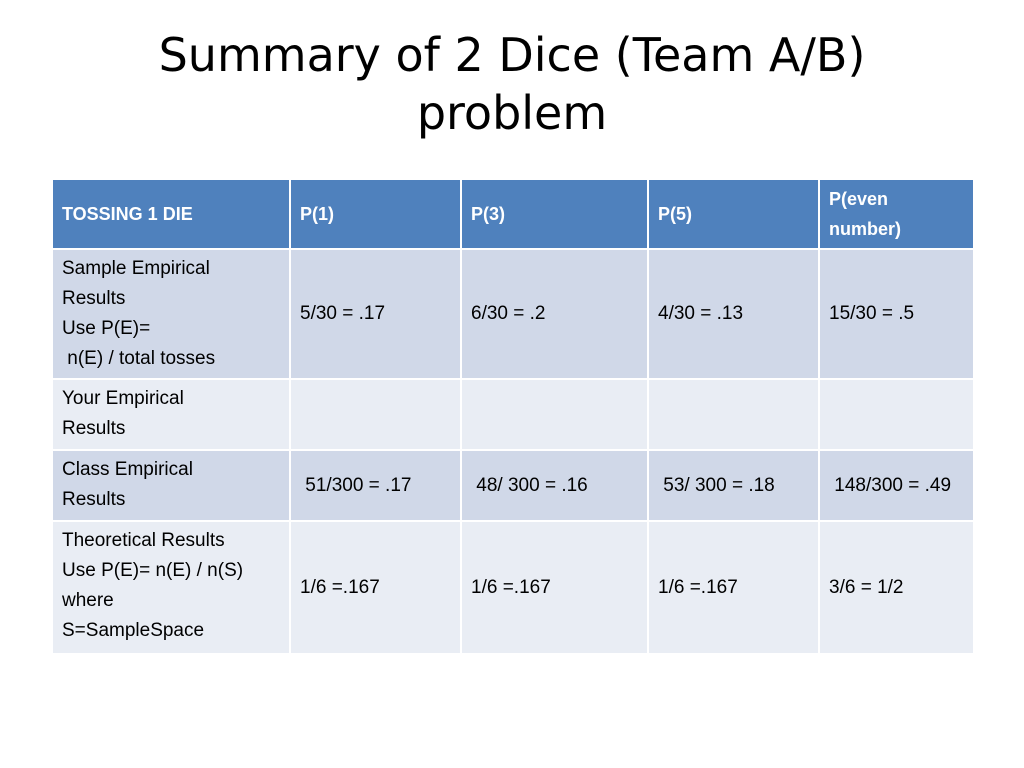  What do you see at coordinates (171, 414) in the screenshot?
I see `row-label-your-empirical: Your Empirical Results` at bounding box center [171, 414].